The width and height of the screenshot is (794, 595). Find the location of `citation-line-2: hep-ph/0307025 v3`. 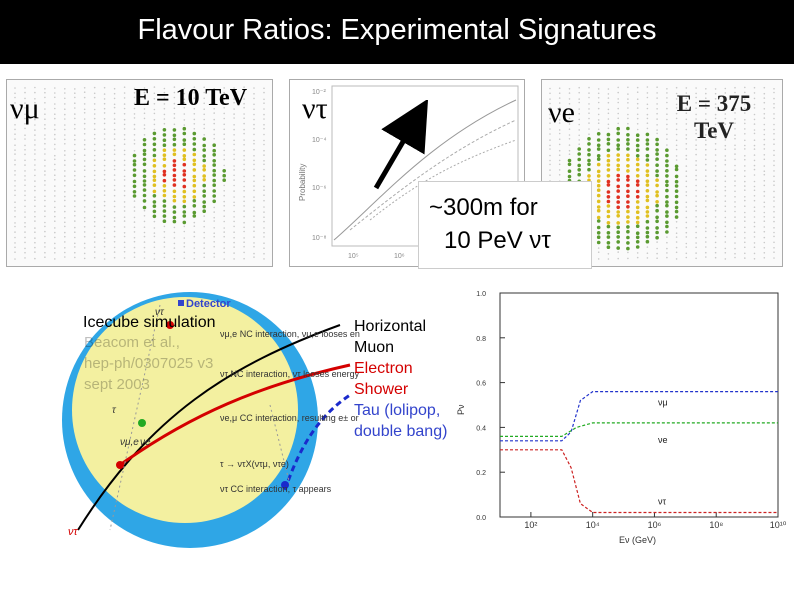

citation-line-2: hep-ph/0307025 v3 is located at coordinates (149, 363).